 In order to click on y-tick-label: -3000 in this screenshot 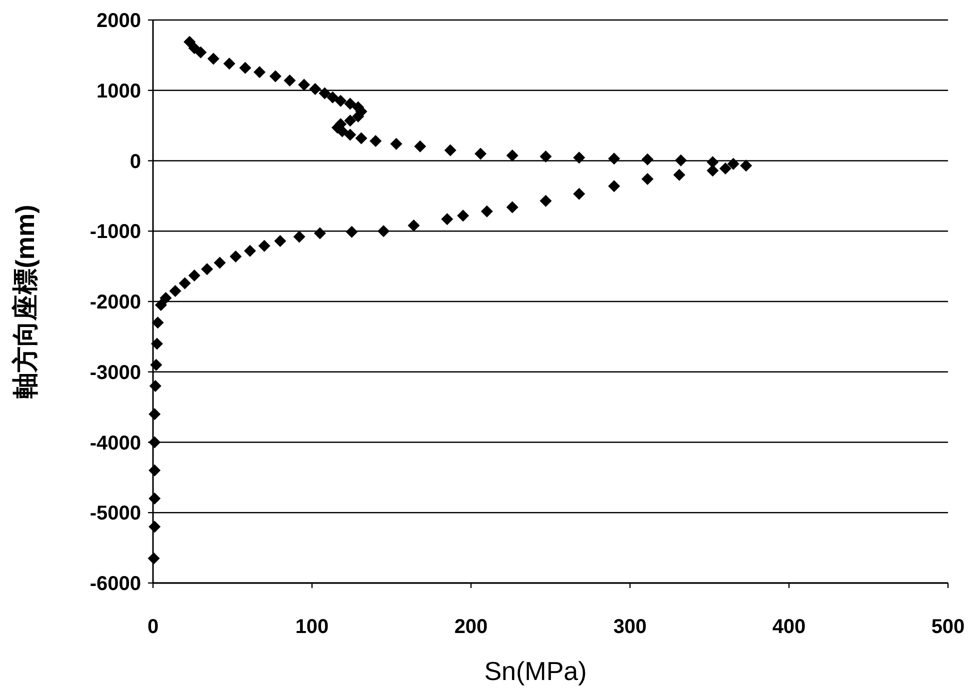, I will do `click(115, 373)`.